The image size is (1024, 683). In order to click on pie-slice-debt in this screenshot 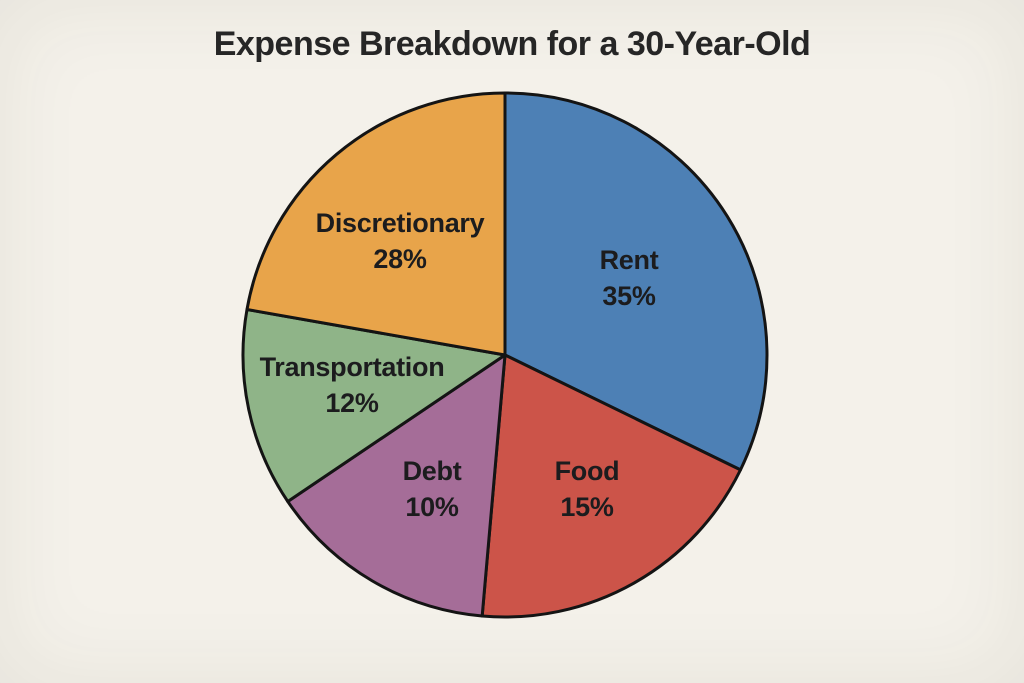, I will do `click(396, 485)`.